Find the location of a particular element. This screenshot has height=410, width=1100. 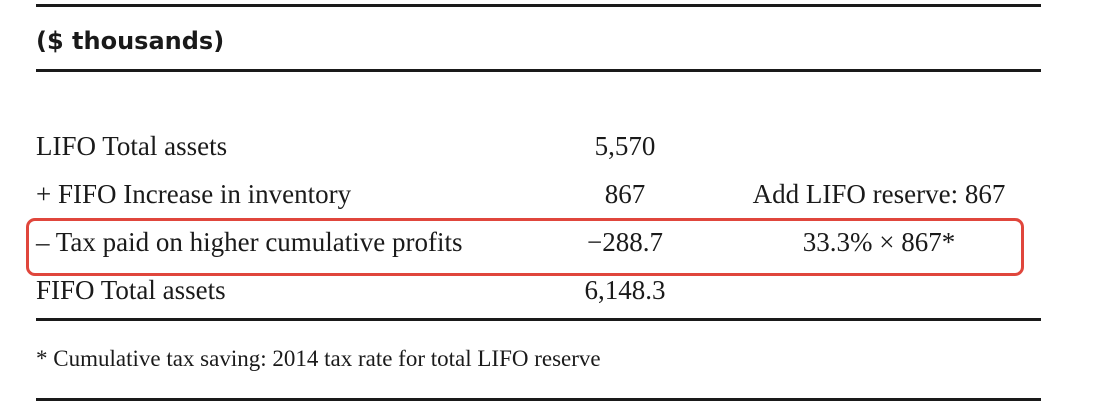

highlight-box is located at coordinates (525, 247).